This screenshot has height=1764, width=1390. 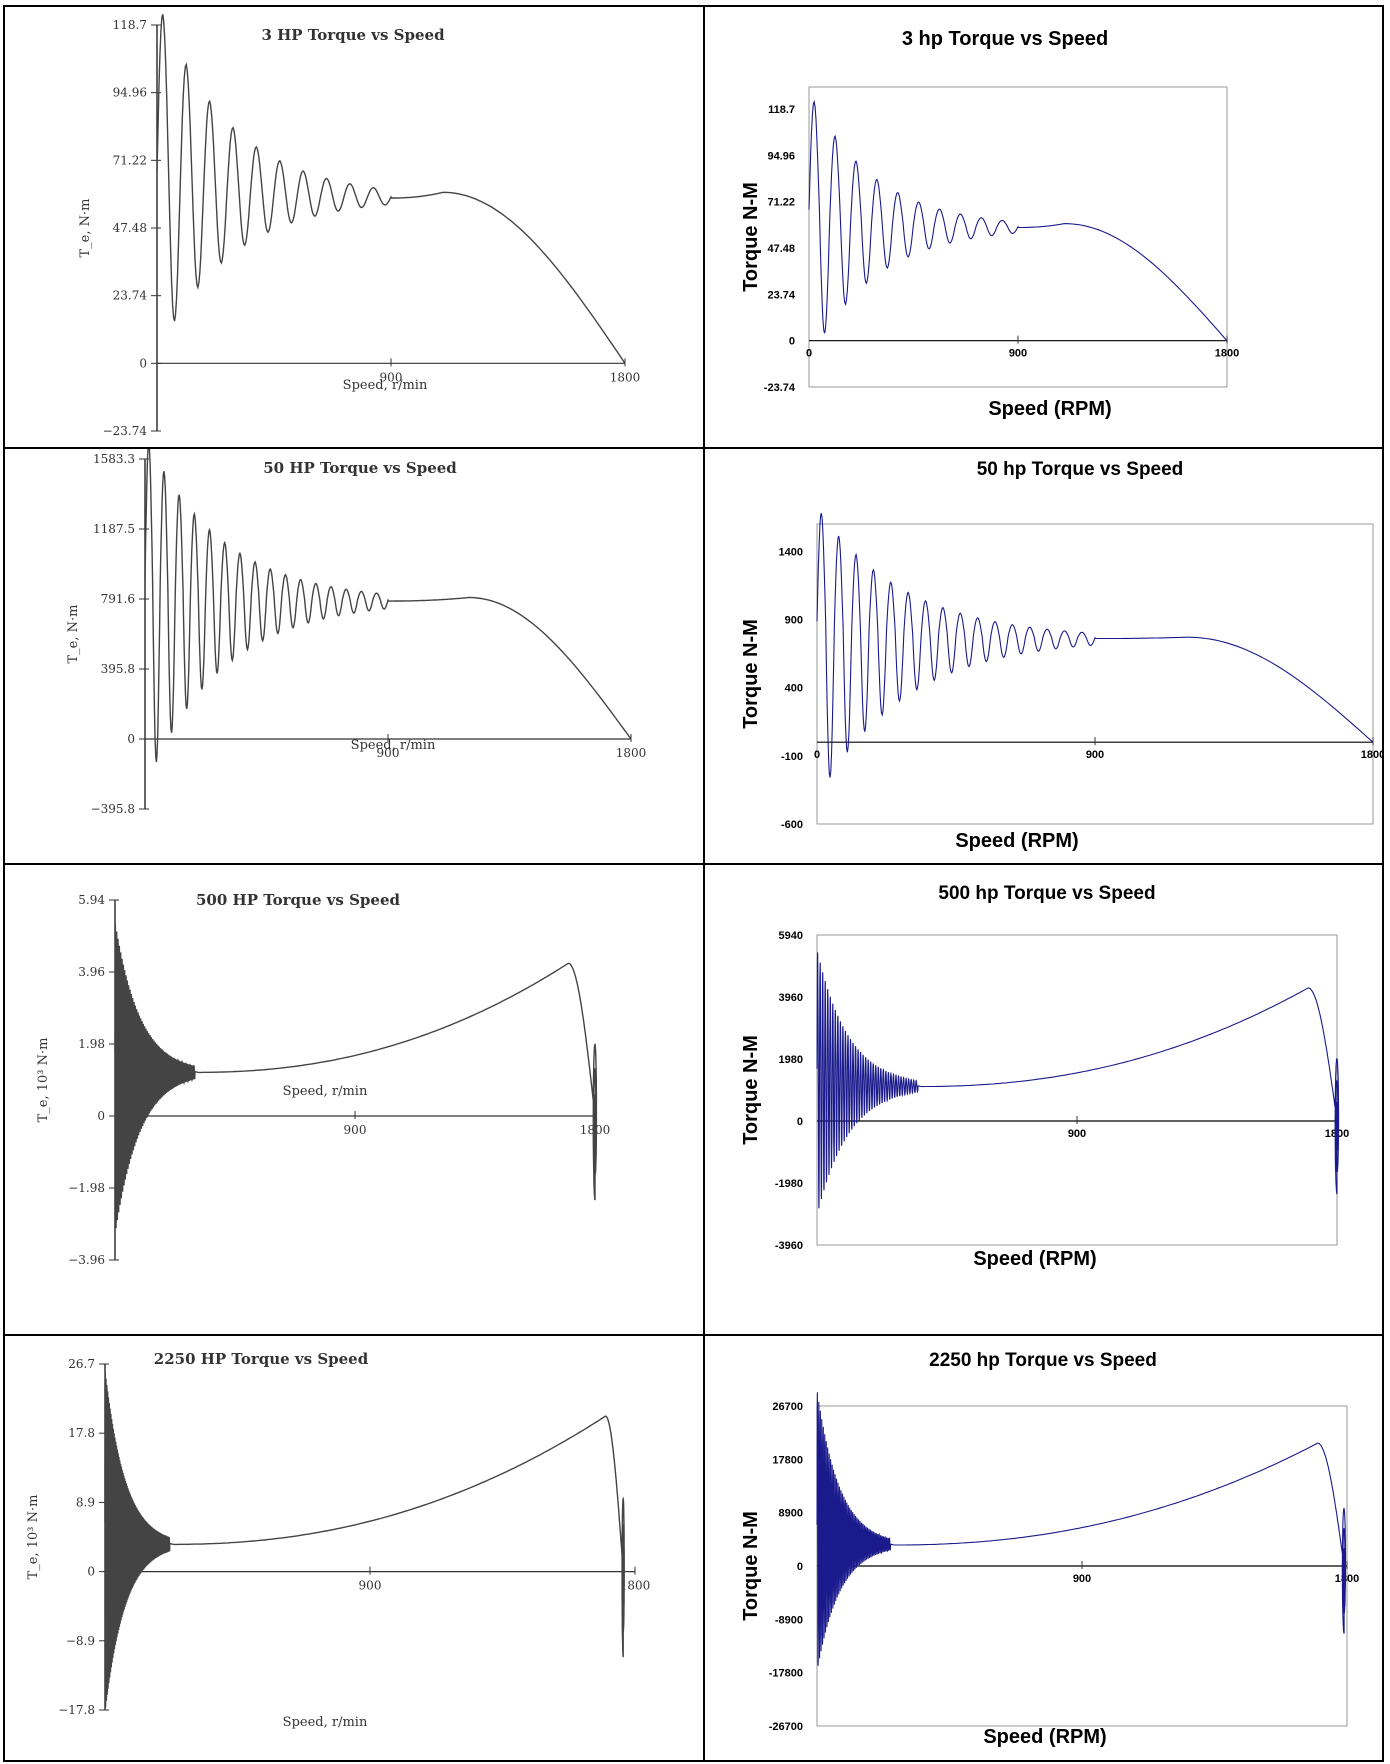 What do you see at coordinates (91, 972) in the screenshot?
I see `y-tick-label: 3.96` at bounding box center [91, 972].